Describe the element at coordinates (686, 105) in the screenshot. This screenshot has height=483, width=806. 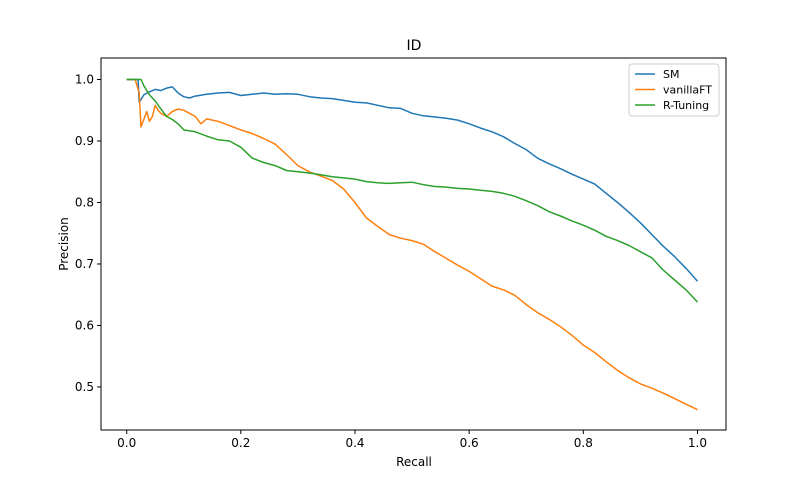
I see `legend-label-r-tuning: R-Tuning` at that location.